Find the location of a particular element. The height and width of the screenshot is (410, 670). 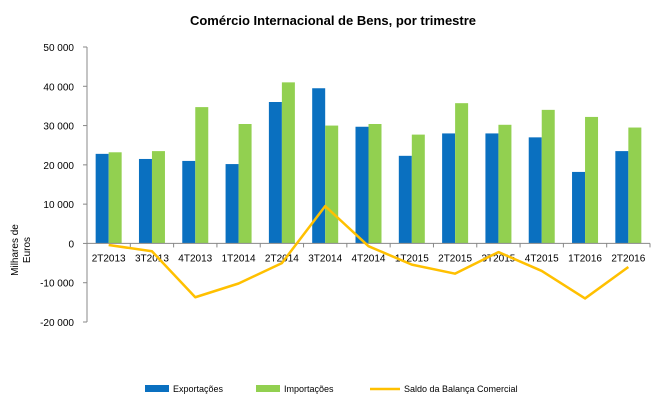

y-tick-label: 0 is located at coordinates (71, 244).